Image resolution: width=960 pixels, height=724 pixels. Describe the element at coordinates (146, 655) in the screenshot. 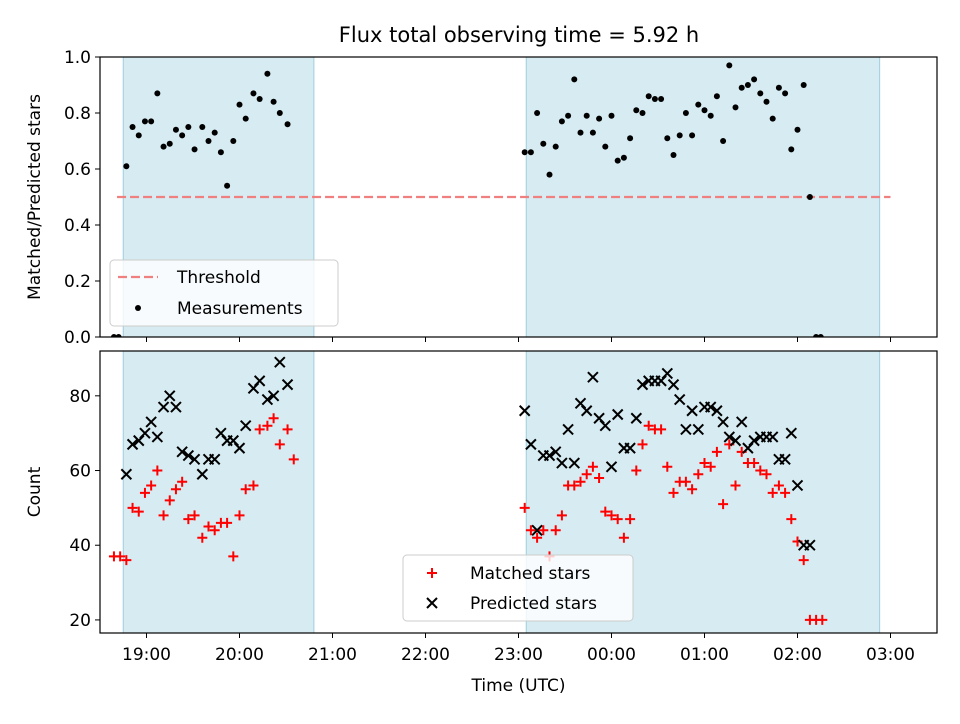

I see `x-tick-label: 19:00` at that location.